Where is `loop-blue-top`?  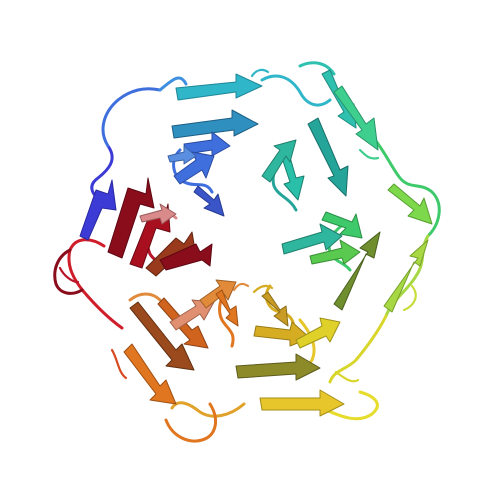 loop-blue-top is located at coordinates (131, 117).